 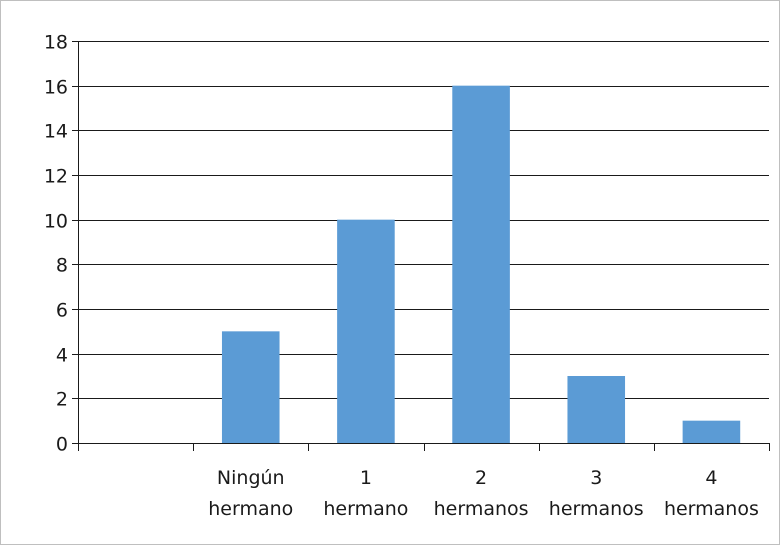 What do you see at coordinates (711, 478) in the screenshot?
I see `x-category-label: 4` at bounding box center [711, 478].